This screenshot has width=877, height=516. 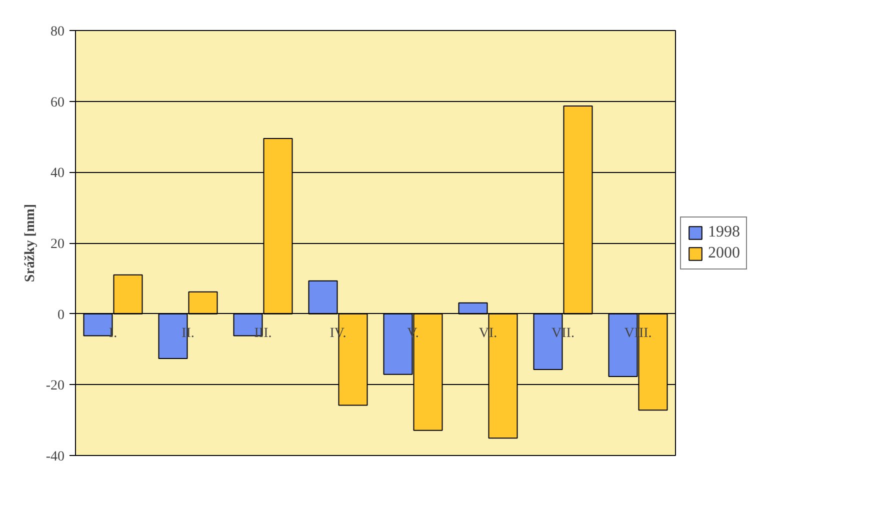 I want to click on y-tick-label: 80, so click(x=57, y=32).